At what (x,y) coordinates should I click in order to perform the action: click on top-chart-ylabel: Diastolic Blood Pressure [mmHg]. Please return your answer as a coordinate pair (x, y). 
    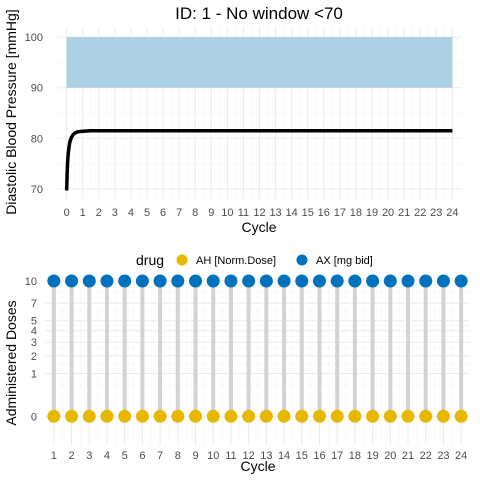
    Looking at the image, I should click on (11, 111).